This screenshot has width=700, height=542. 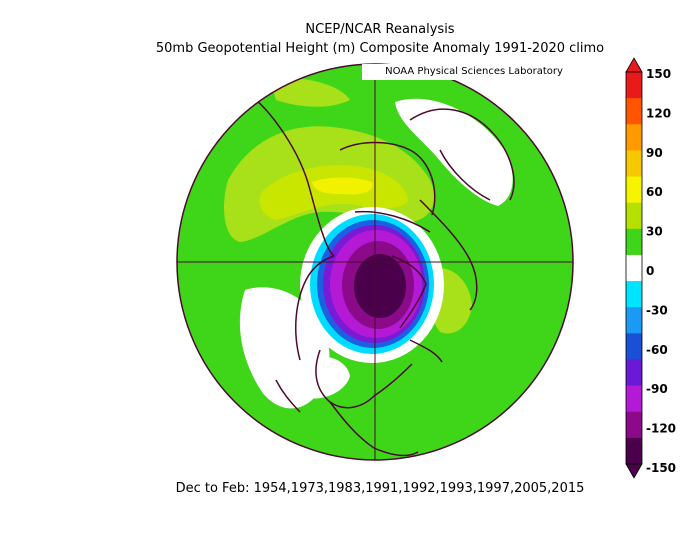 I want to click on title-line-1: NCEP/NCAR Reanalysis, so click(x=380, y=29).